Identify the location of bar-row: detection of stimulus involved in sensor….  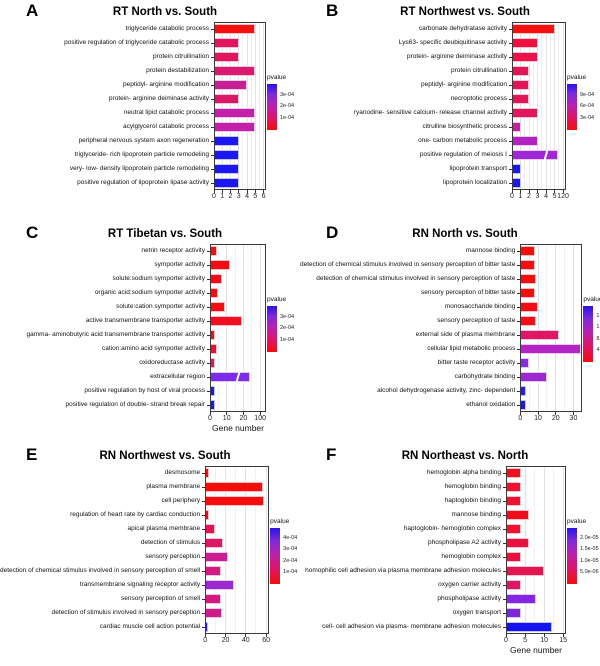
(134, 613).